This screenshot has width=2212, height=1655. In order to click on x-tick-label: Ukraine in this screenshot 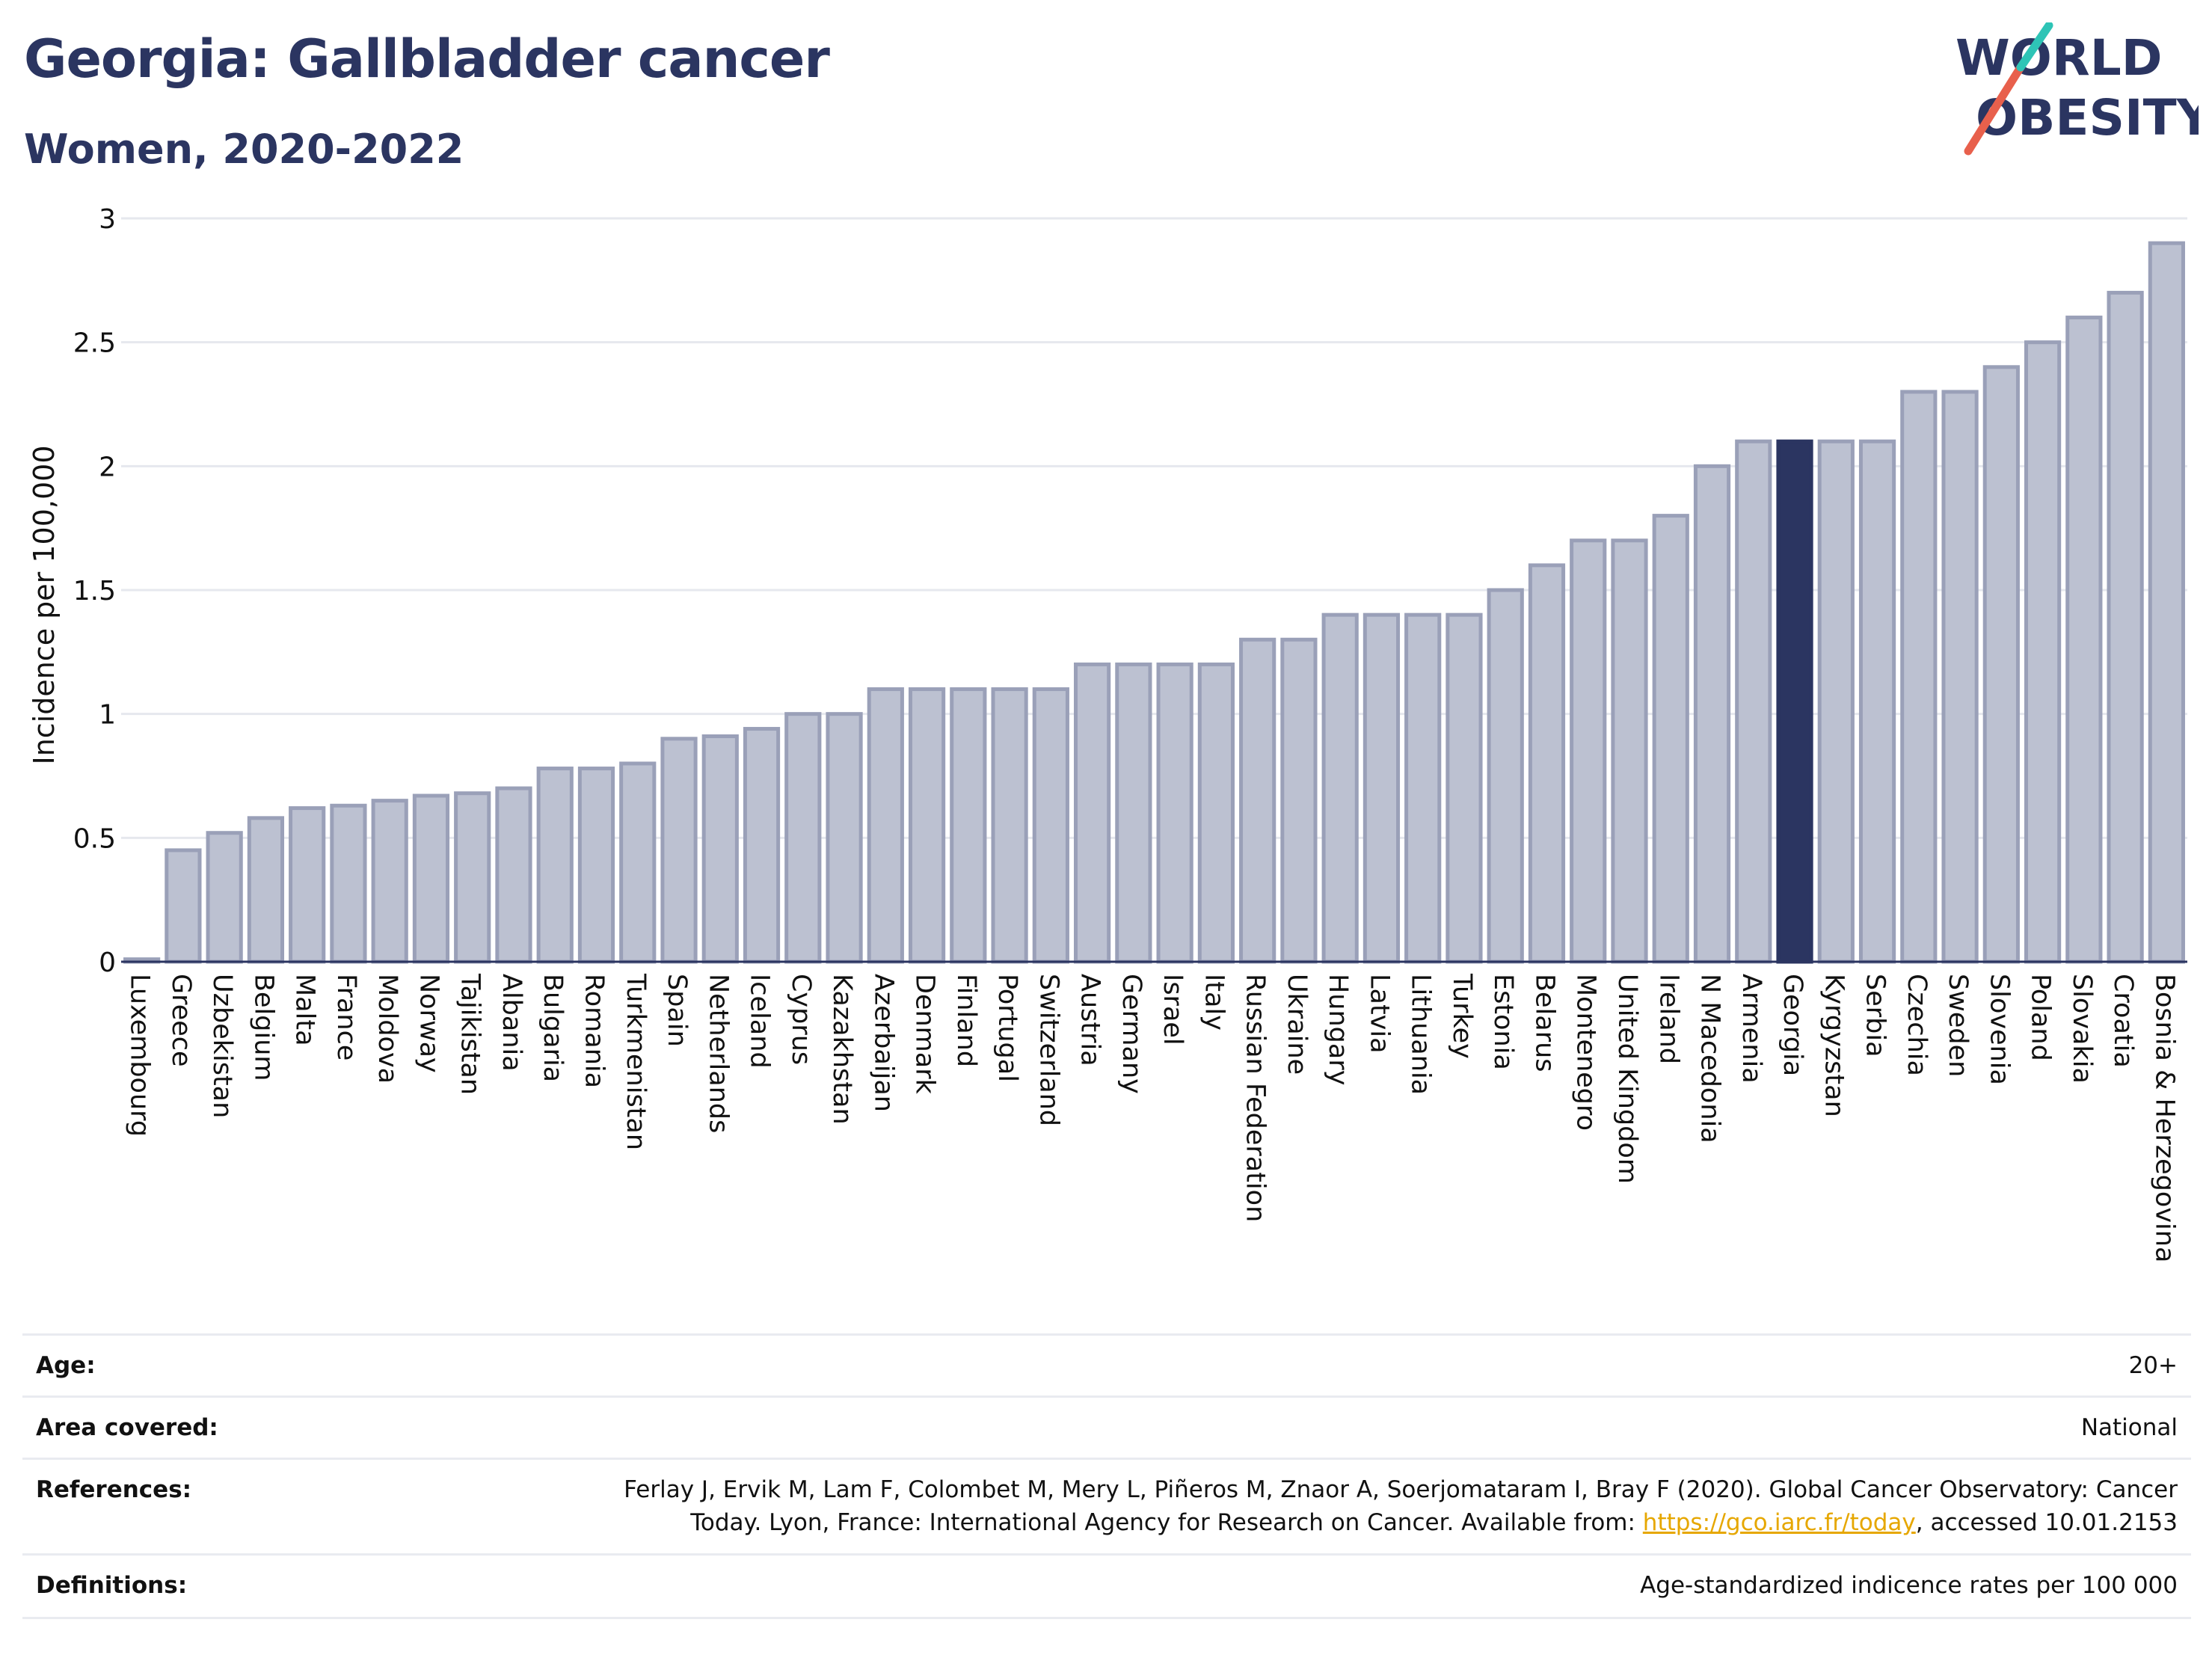, I will do `click(1297, 1024)`.